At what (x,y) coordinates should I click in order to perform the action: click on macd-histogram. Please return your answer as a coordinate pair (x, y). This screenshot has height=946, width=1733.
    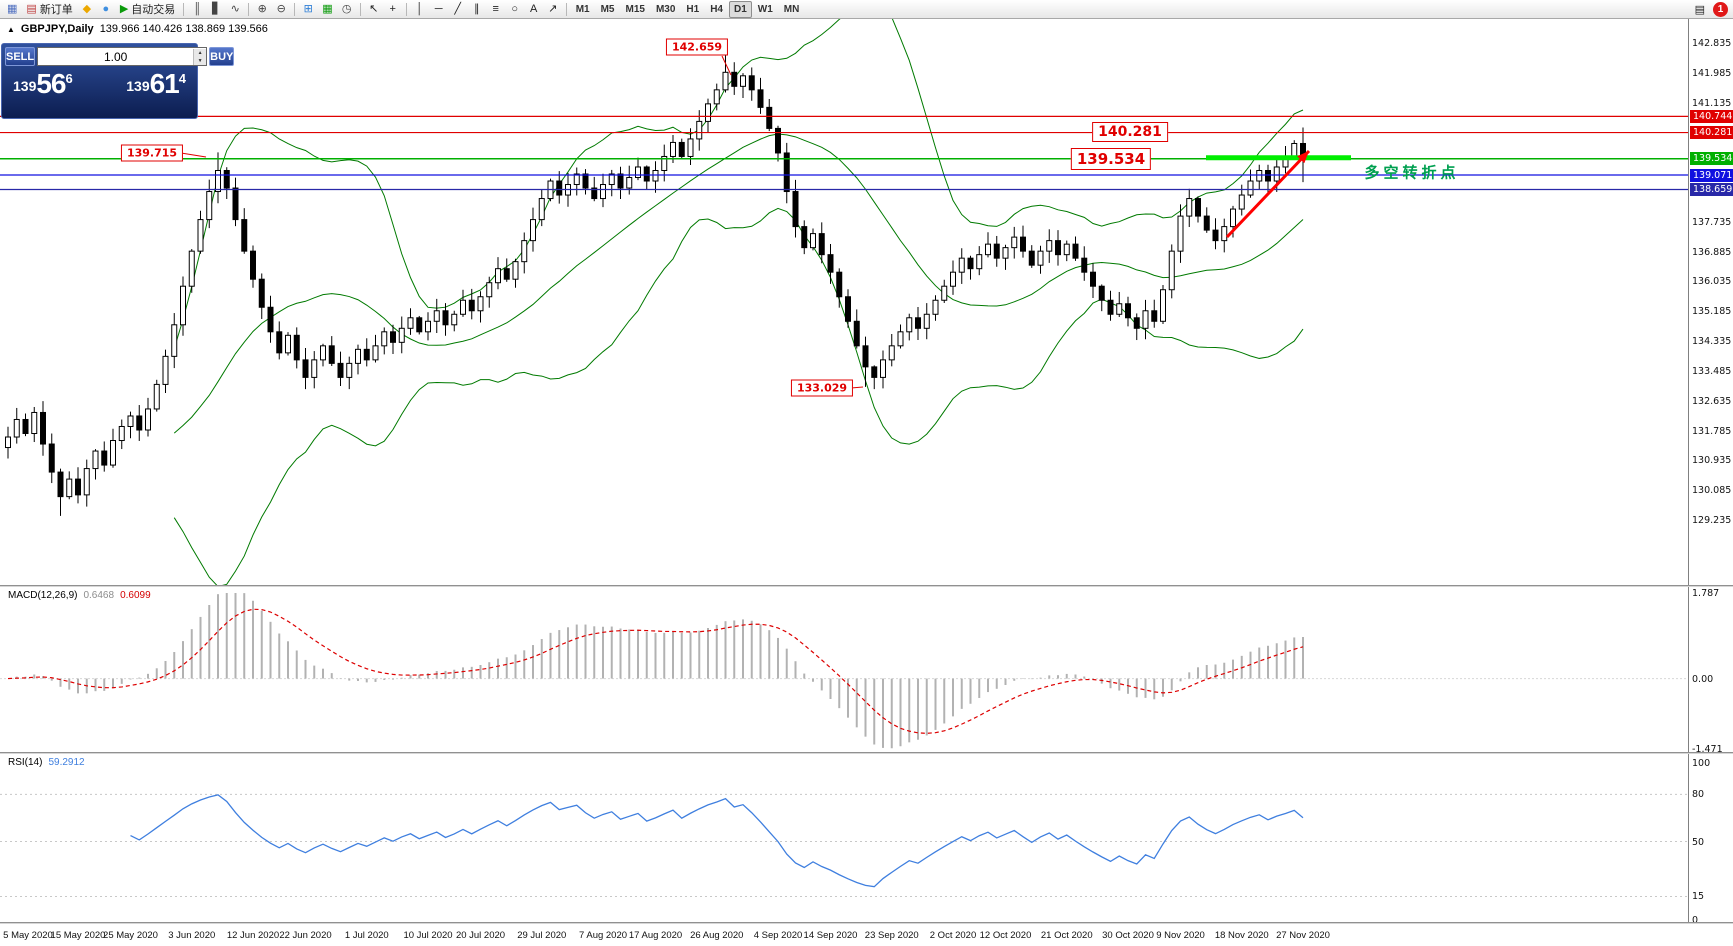
    Looking at the image, I should click on (659, 671).